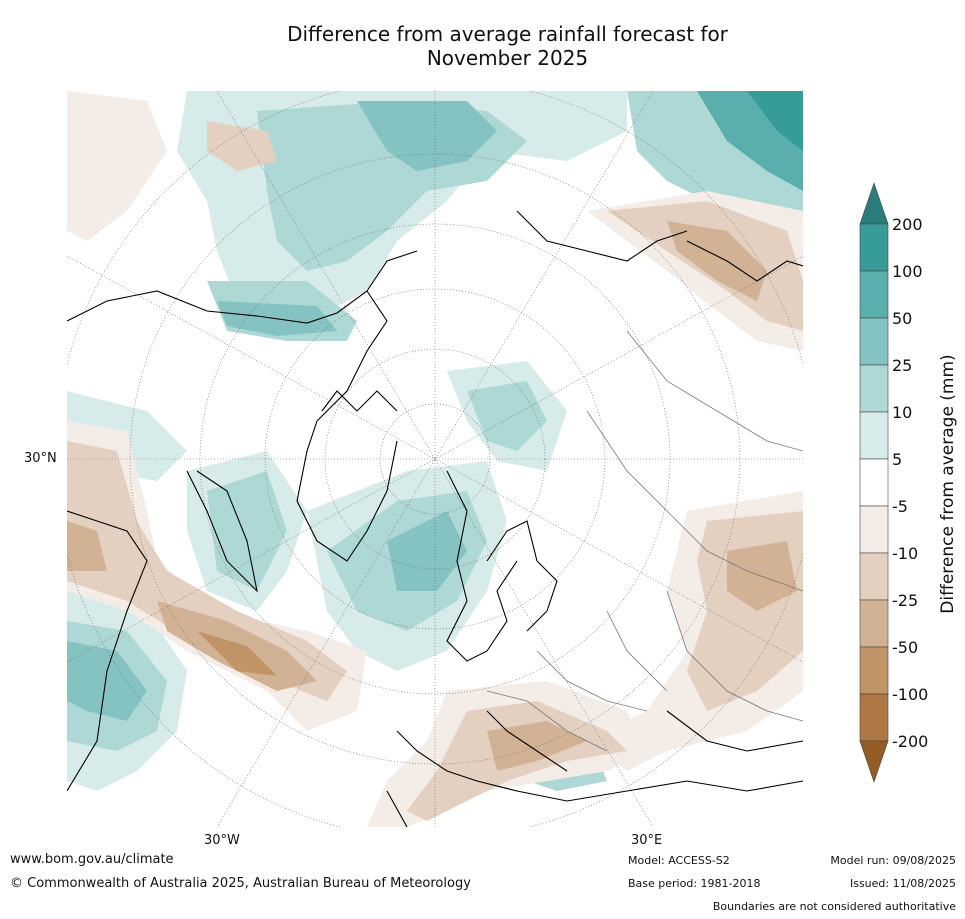 The height and width of the screenshot is (919, 965). What do you see at coordinates (902, 883) in the screenshot?
I see `footer-issued: Issued: 11/08/2025` at bounding box center [902, 883].